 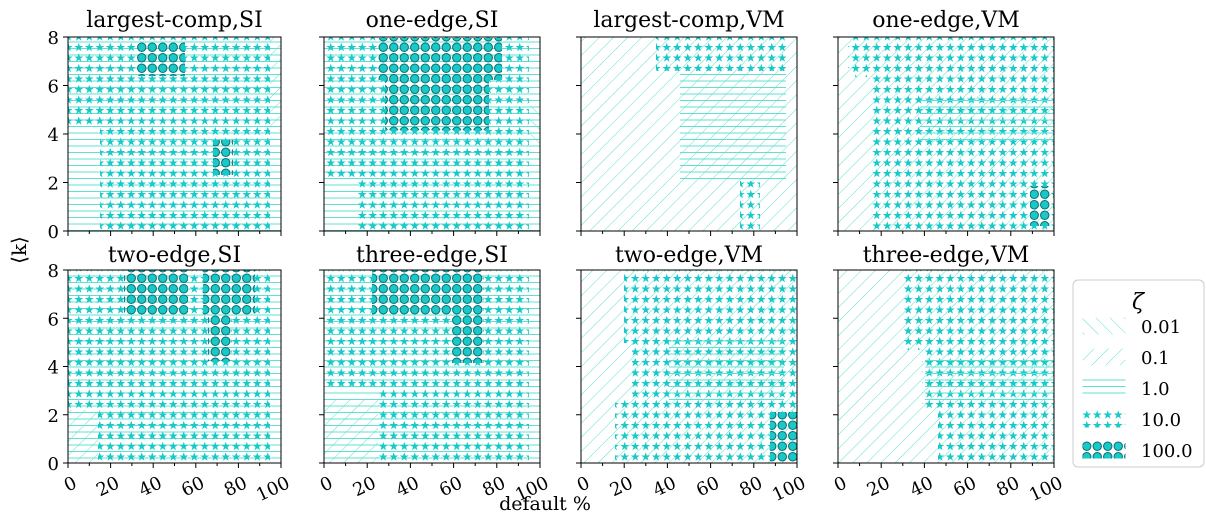 What do you see at coordinates (1131, 327) in the screenshot?
I see `legend-entry: 0.01` at bounding box center [1131, 327].